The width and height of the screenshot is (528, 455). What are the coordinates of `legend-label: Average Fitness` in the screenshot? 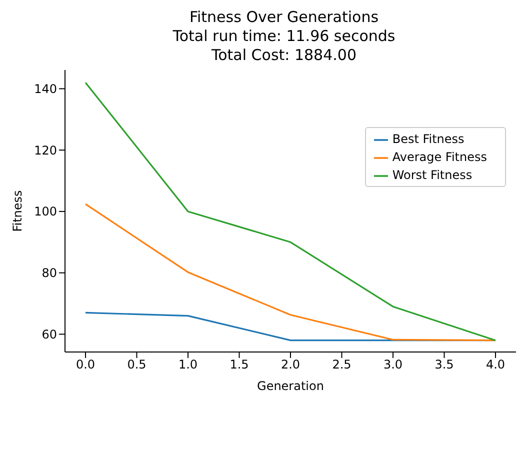 It's located at (439, 157).